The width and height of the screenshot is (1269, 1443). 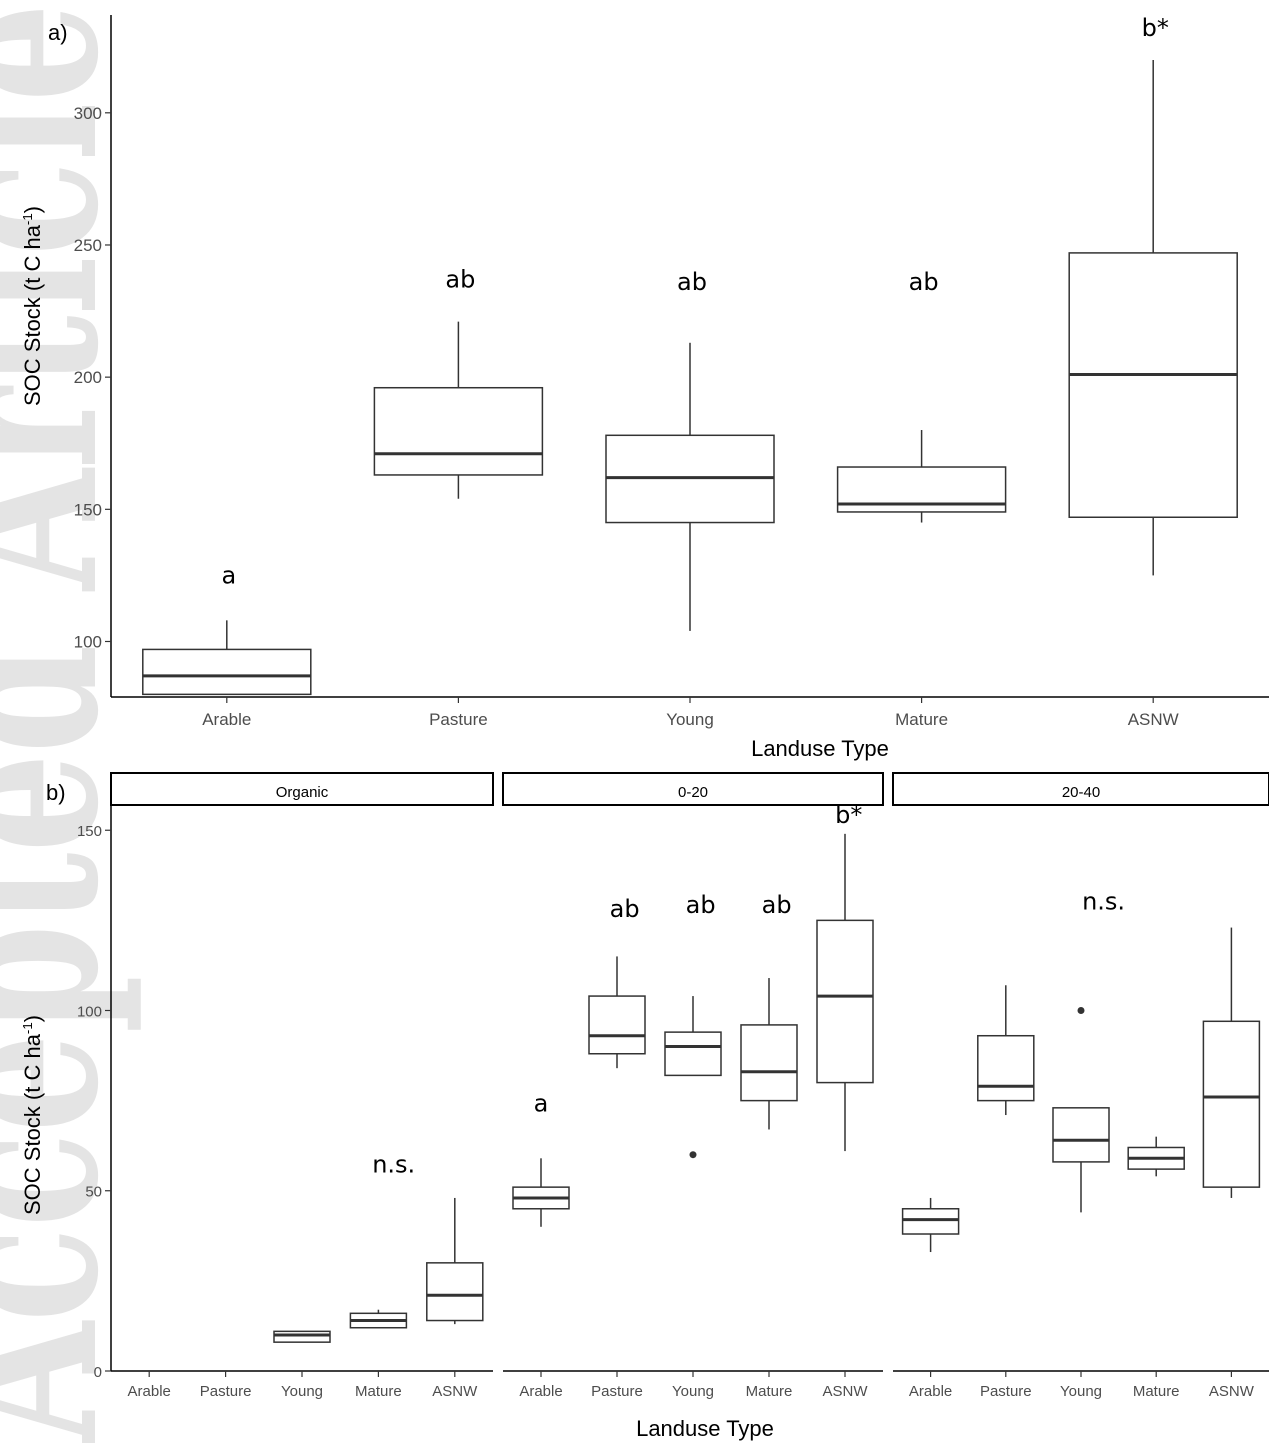 I want to click on panel-b-y-axis-title: SOC Stock (t C ha-1), so click(x=32, y=1115).